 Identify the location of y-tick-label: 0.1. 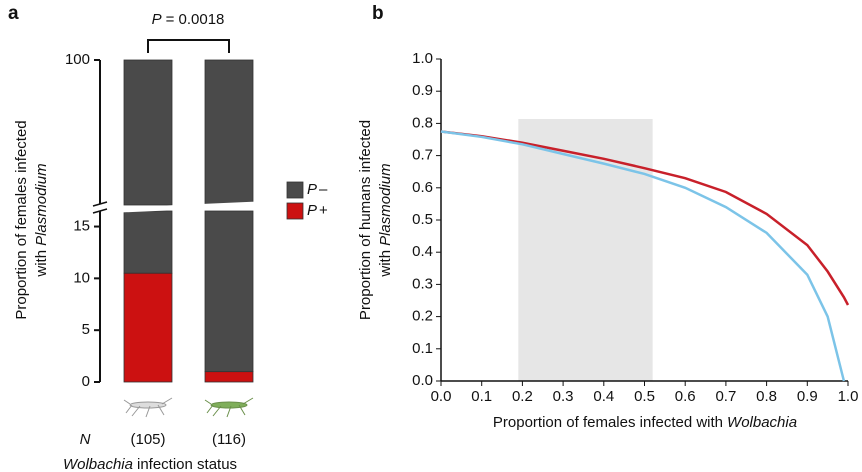
(422, 348).